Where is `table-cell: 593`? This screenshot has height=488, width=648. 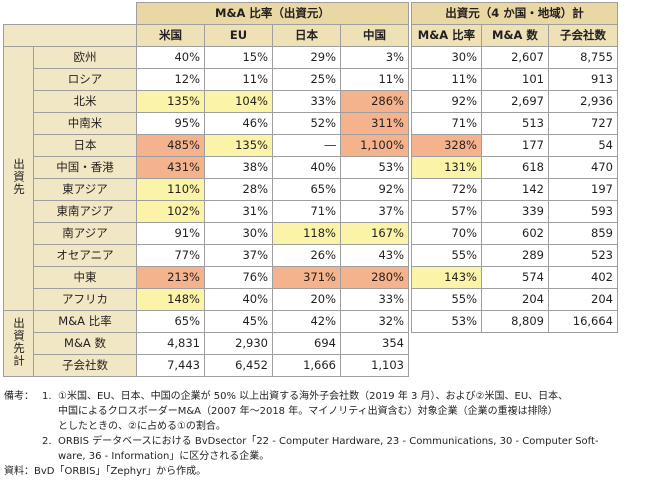 table-cell: 593 is located at coordinates (583, 211).